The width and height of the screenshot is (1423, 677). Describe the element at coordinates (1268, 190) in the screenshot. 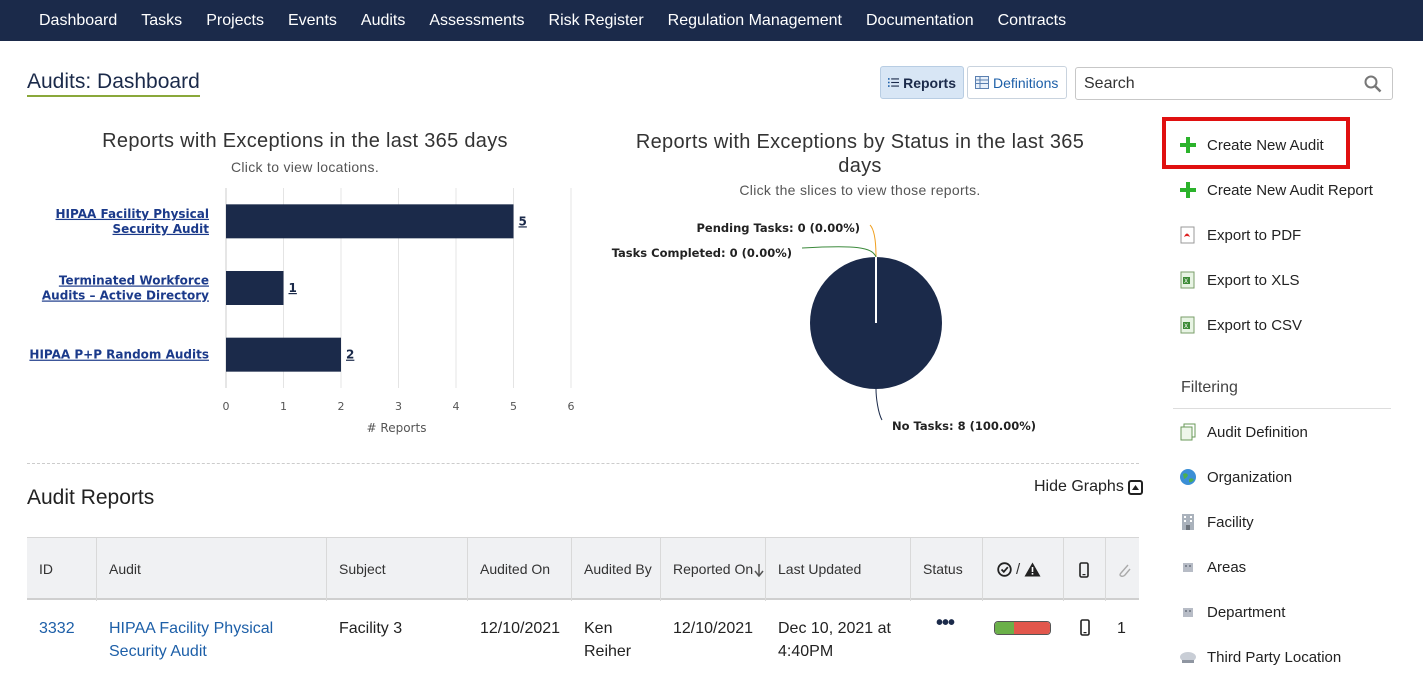

I see `create-new-audit-report-button: Create New Audit Report` at that location.